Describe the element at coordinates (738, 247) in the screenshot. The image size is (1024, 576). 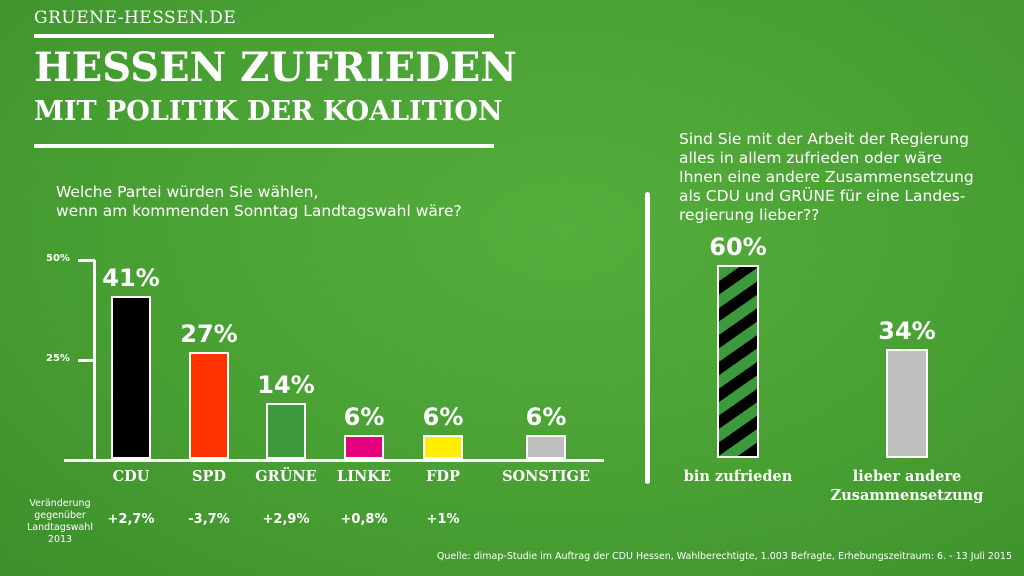
I see `value-label: 60%` at that location.